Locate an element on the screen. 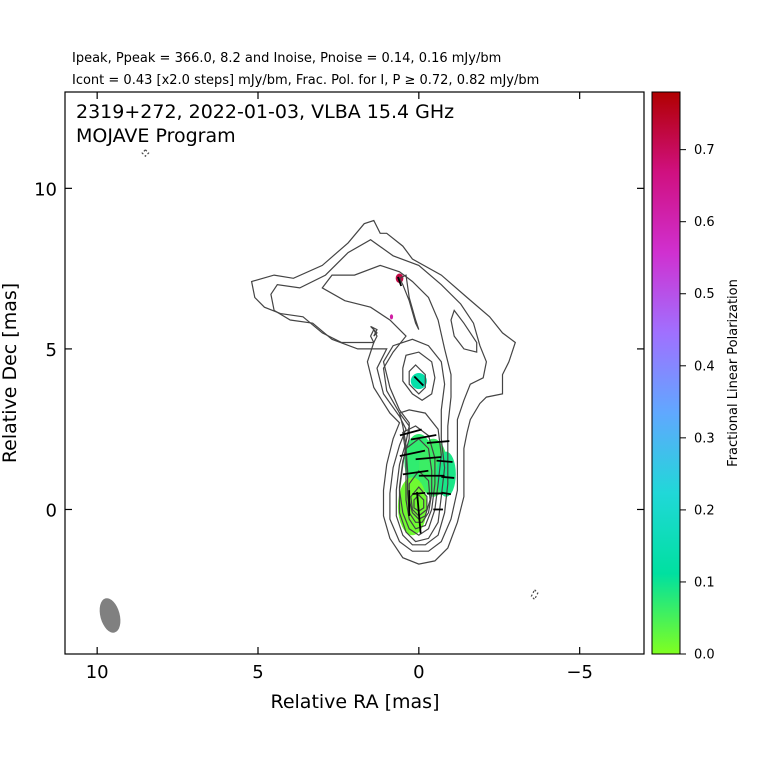  x-tick-label: 0 is located at coordinates (418, 672).